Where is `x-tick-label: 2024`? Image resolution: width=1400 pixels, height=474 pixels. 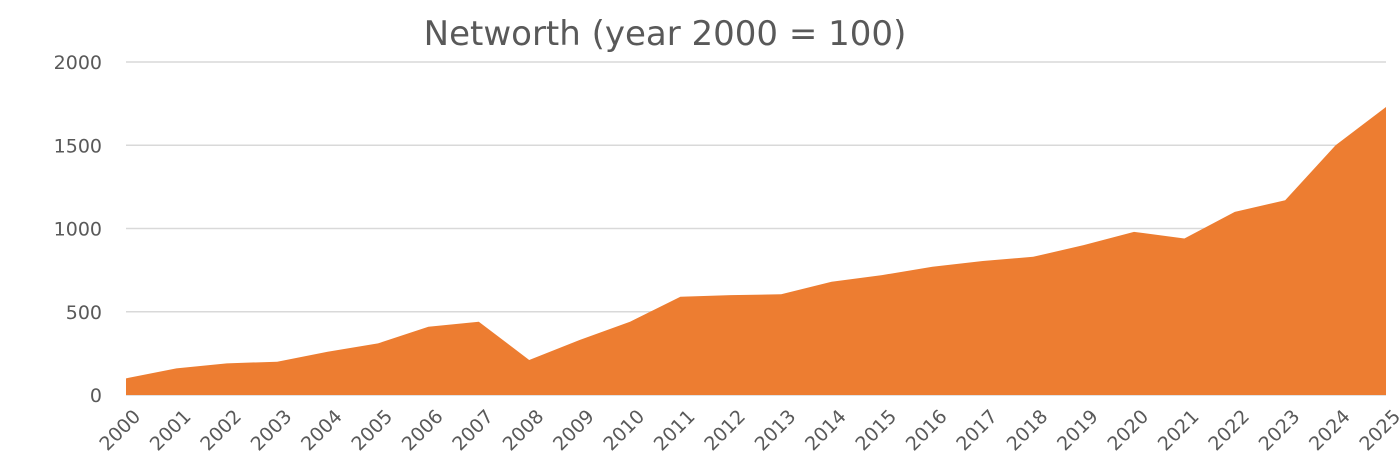
x-tick-label: 2024 is located at coordinates (1330, 431).